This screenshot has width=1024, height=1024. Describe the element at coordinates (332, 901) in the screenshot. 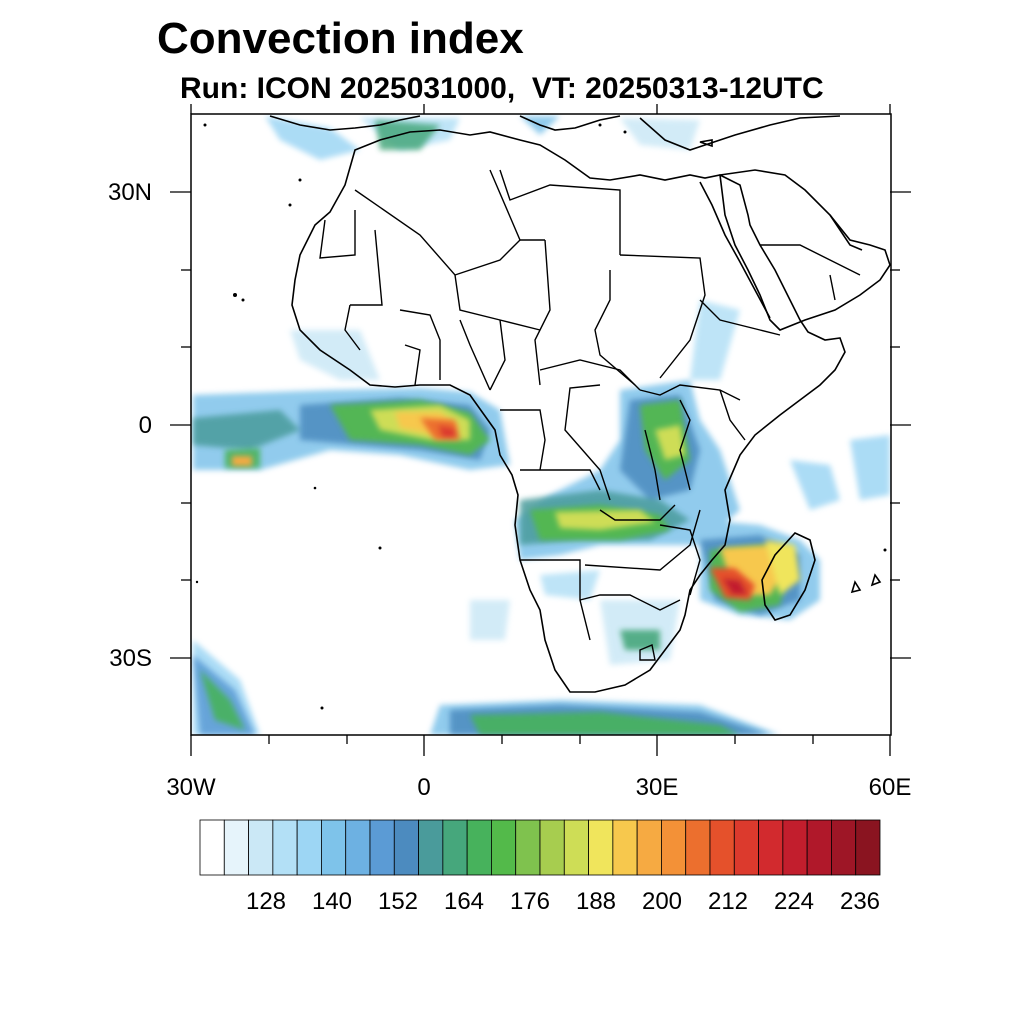

I see `colorbar-label: 140` at that location.